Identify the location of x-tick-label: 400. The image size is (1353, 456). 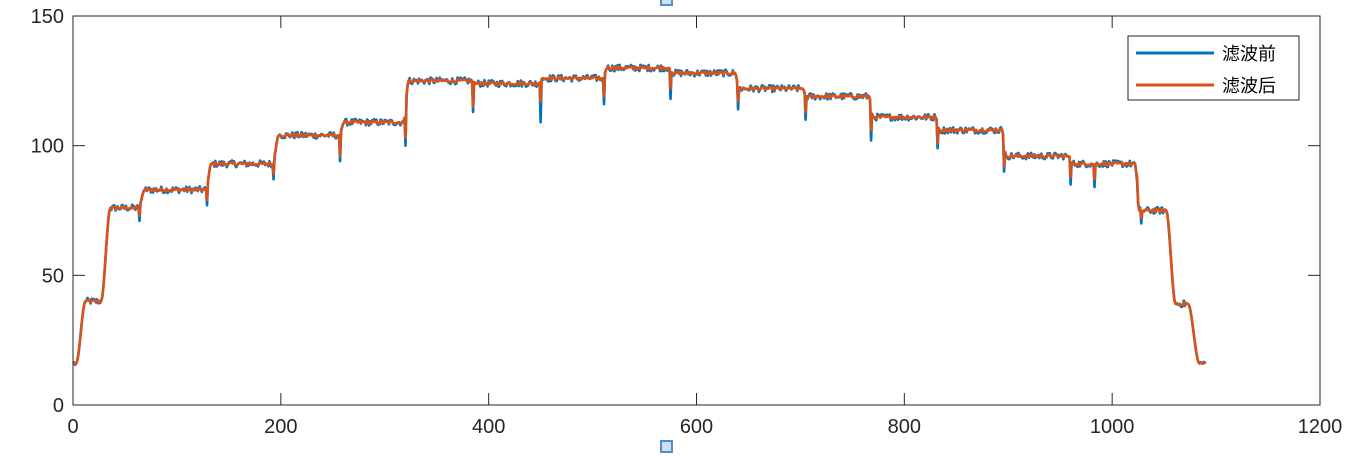
(488, 427).